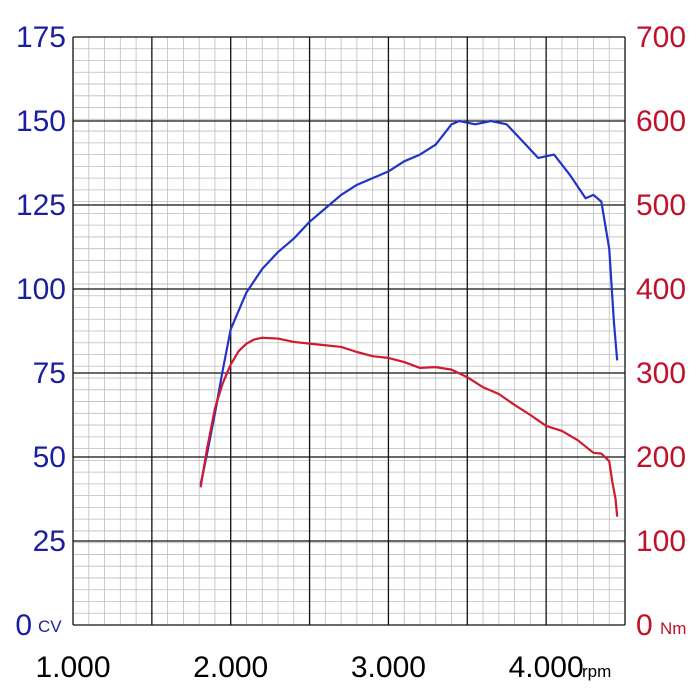 The height and width of the screenshot is (700, 700). Describe the element at coordinates (49, 373) in the screenshot. I see `left-tick-label: 75` at that location.